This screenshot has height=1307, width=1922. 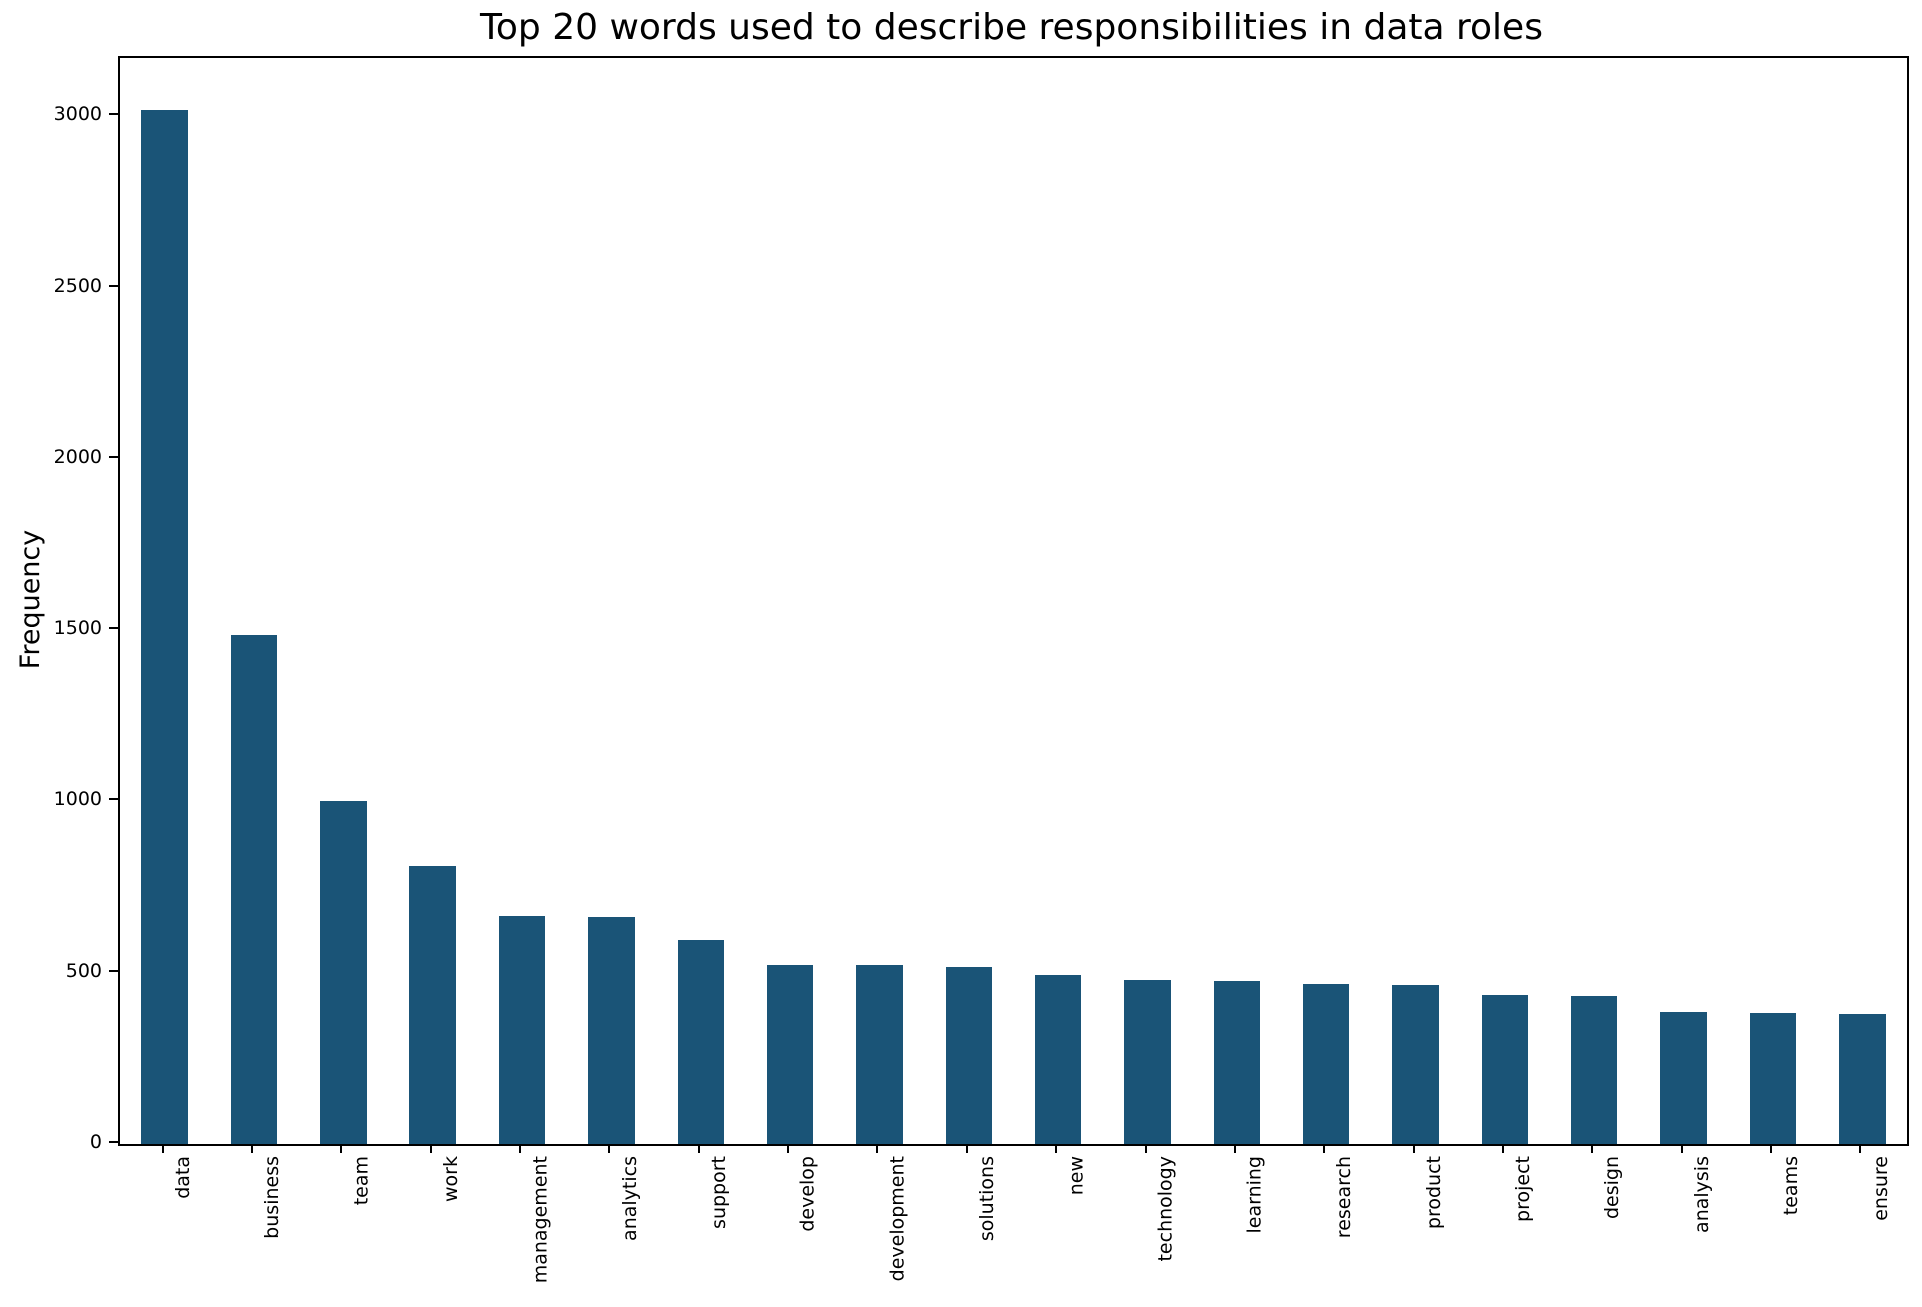 What do you see at coordinates (790, 1054) in the screenshot?
I see `bar-develop` at bounding box center [790, 1054].